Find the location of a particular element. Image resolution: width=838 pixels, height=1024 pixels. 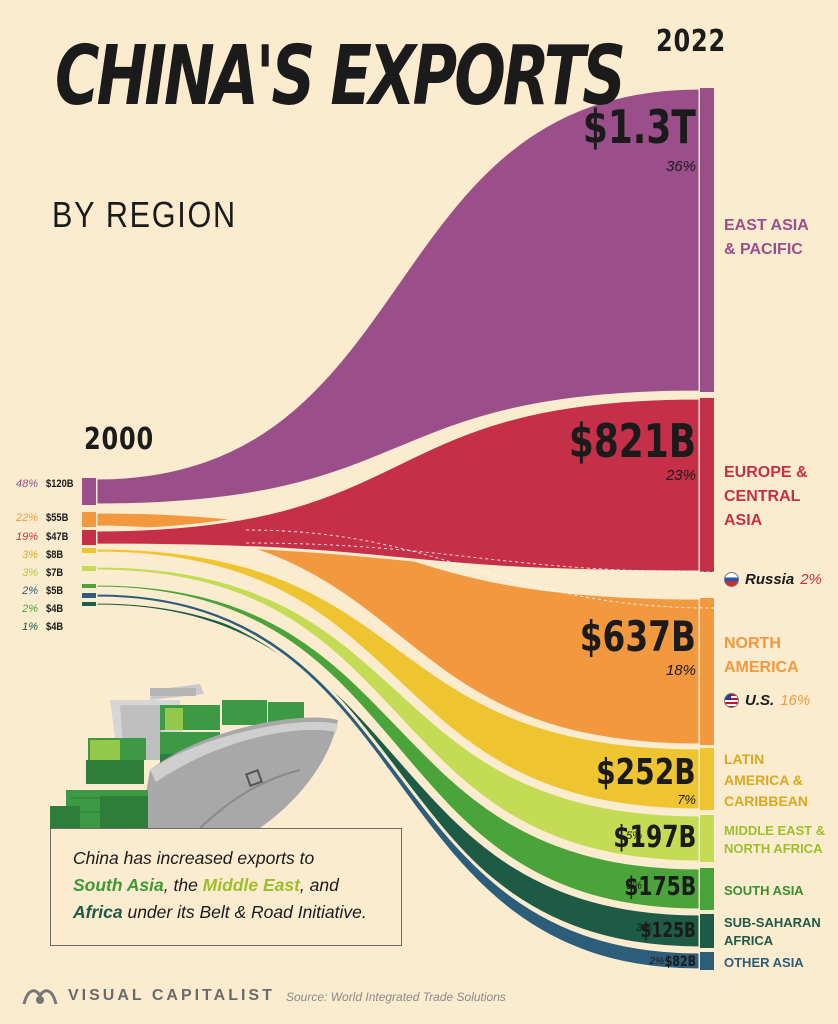

russia-subitem: Russia 2% is located at coordinates (773, 579).